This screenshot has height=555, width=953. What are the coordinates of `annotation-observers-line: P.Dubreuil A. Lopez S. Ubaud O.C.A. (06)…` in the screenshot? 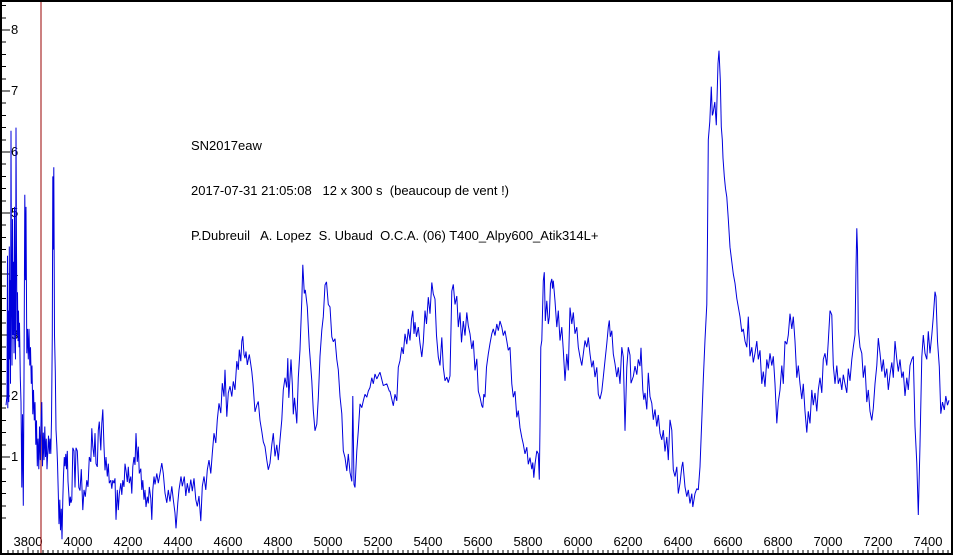 It's located at (395, 235).